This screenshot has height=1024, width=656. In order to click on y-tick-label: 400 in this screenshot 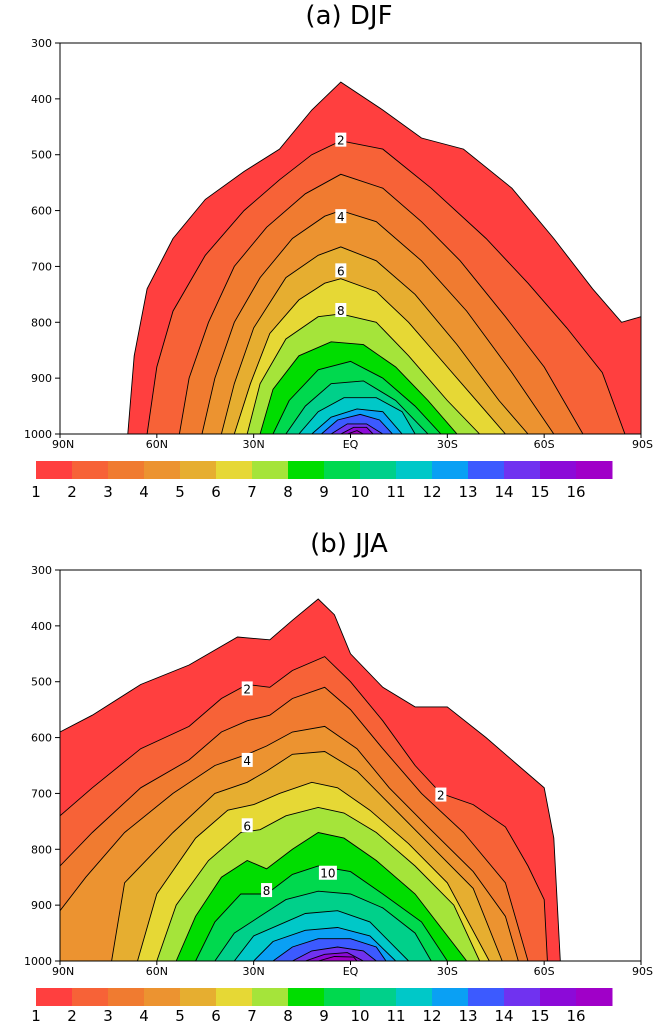, I will do `click(41, 626)`.